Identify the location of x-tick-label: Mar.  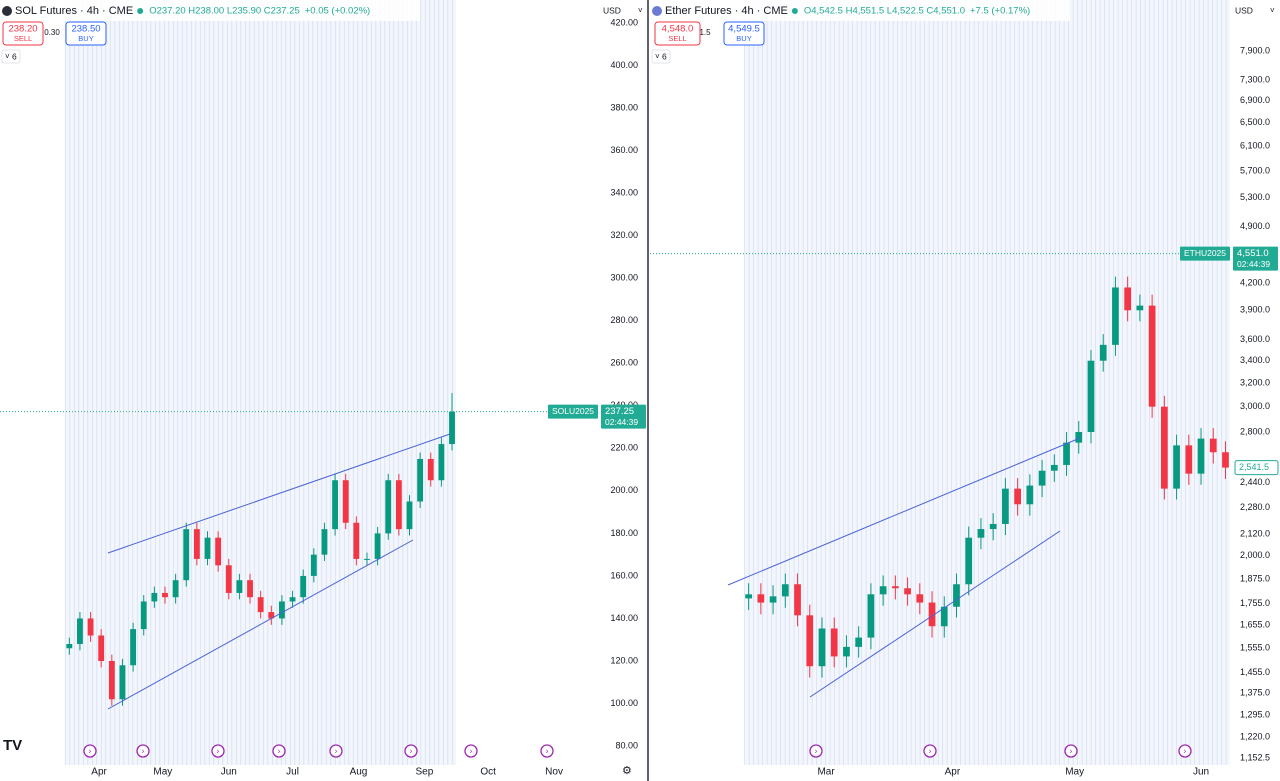
(826, 772).